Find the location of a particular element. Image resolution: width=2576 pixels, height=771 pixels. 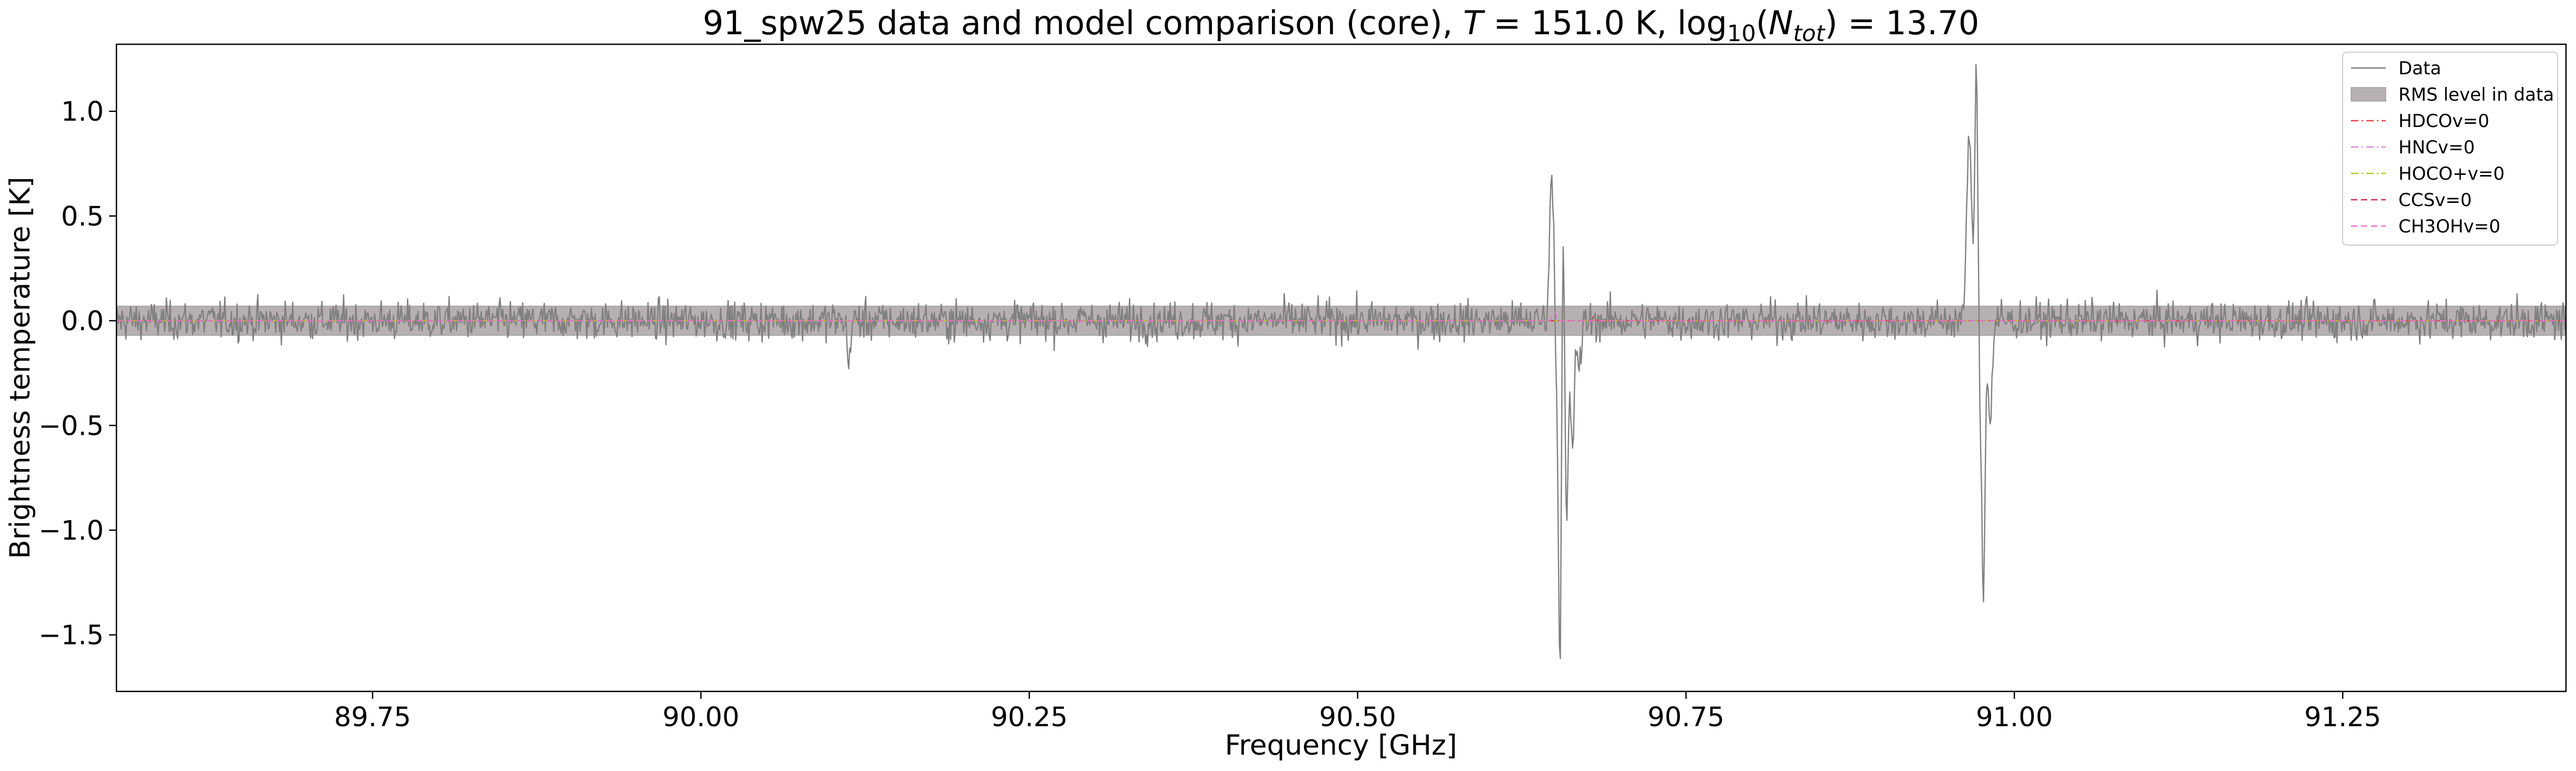

y-tick-label: −0.5 is located at coordinates (71, 426).